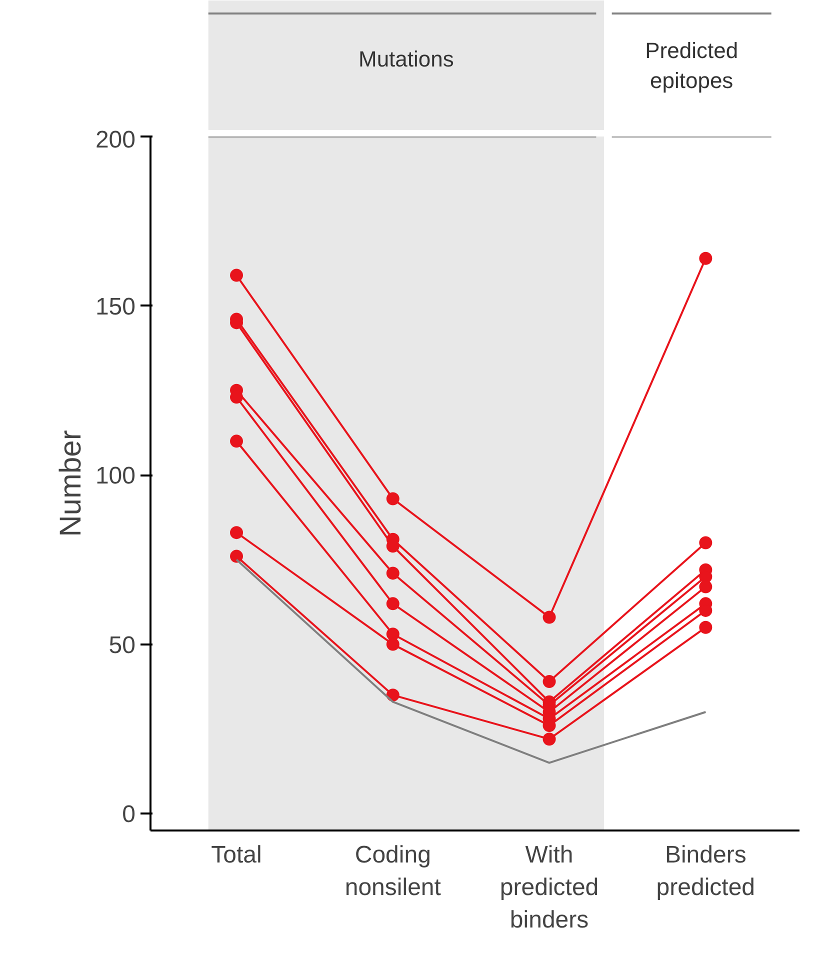  I want to click on x-tick-label: With predicted binders, so click(549, 888).